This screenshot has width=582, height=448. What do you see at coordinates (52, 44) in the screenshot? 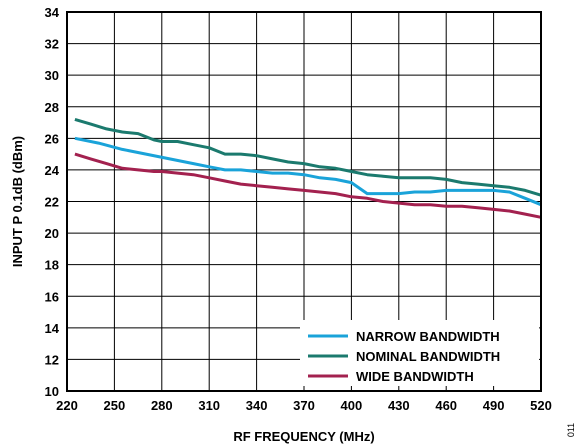
I see `y-tick-label: 32` at bounding box center [52, 44].